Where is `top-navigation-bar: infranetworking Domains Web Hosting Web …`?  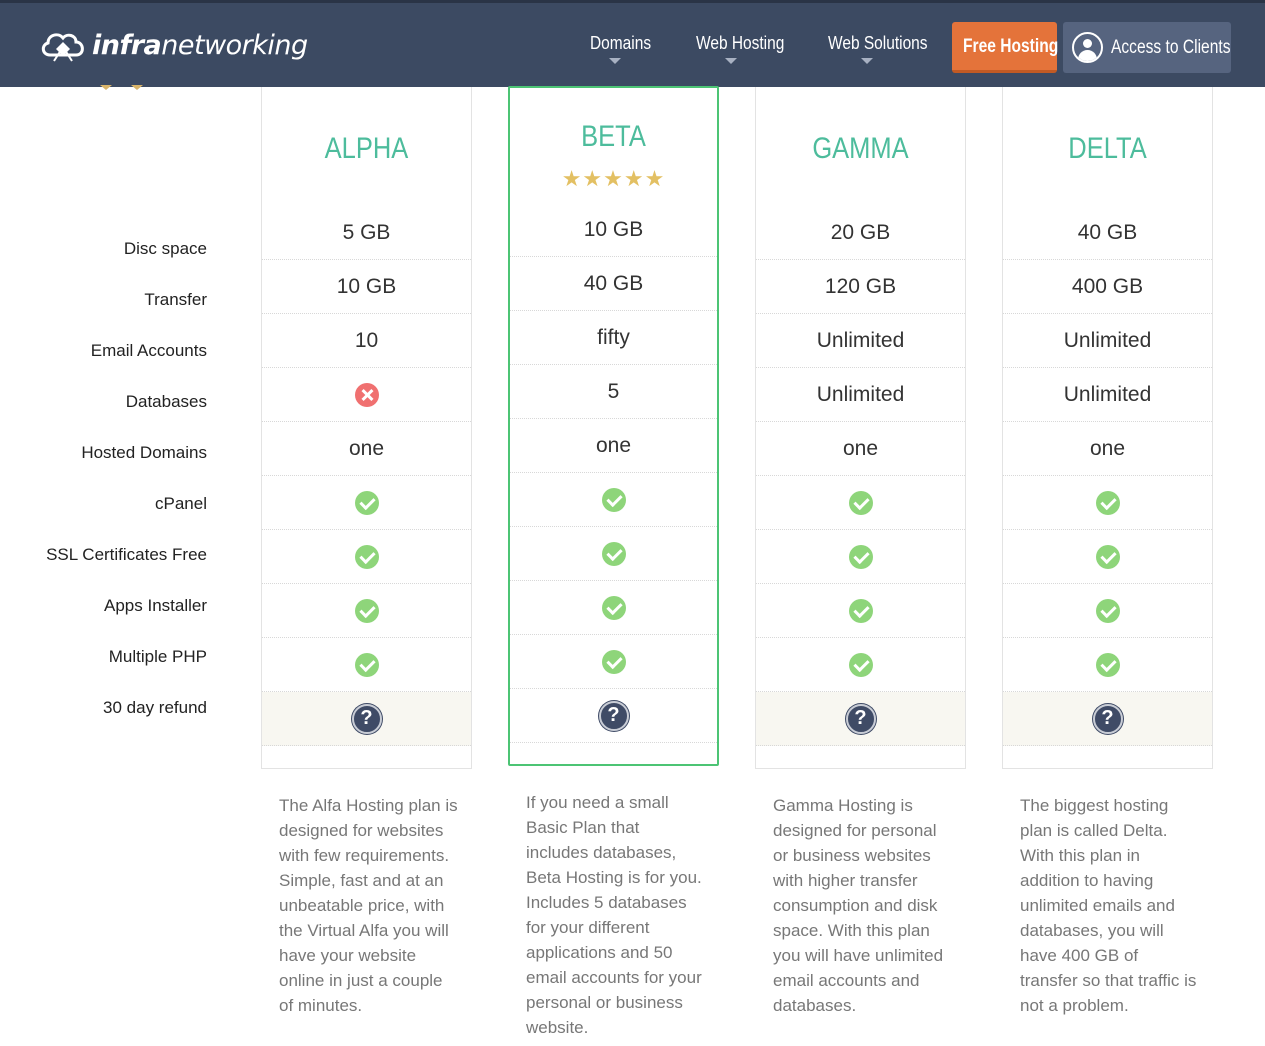
top-navigation-bar: infranetworking Domains Web Hosting Web … is located at coordinates (632, 43).